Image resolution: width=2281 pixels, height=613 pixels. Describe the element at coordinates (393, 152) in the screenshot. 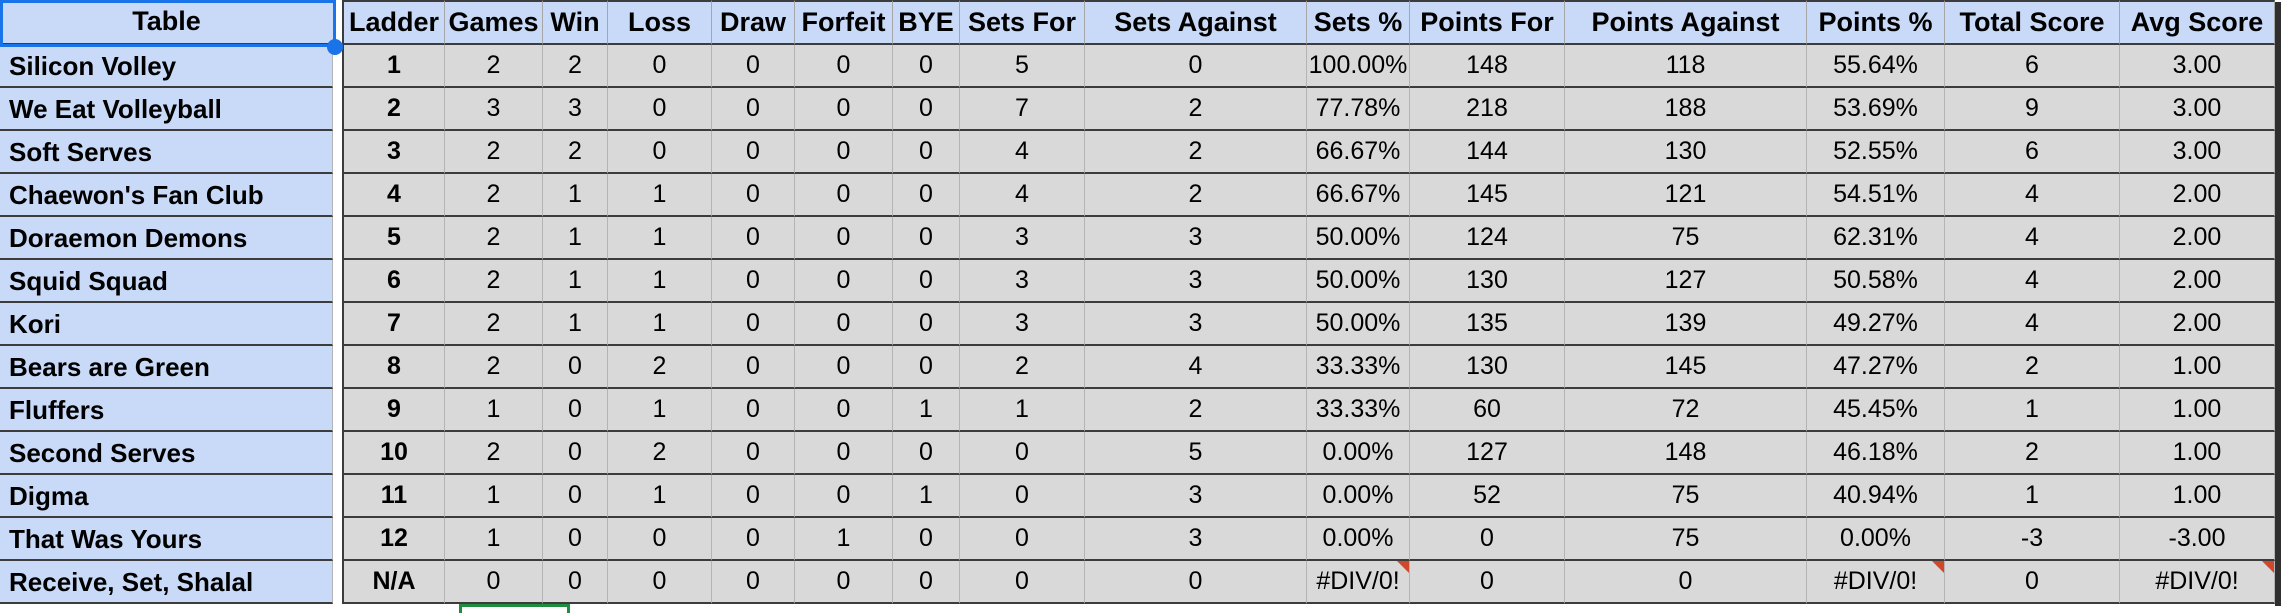

I see `ladder-cell: 3` at that location.